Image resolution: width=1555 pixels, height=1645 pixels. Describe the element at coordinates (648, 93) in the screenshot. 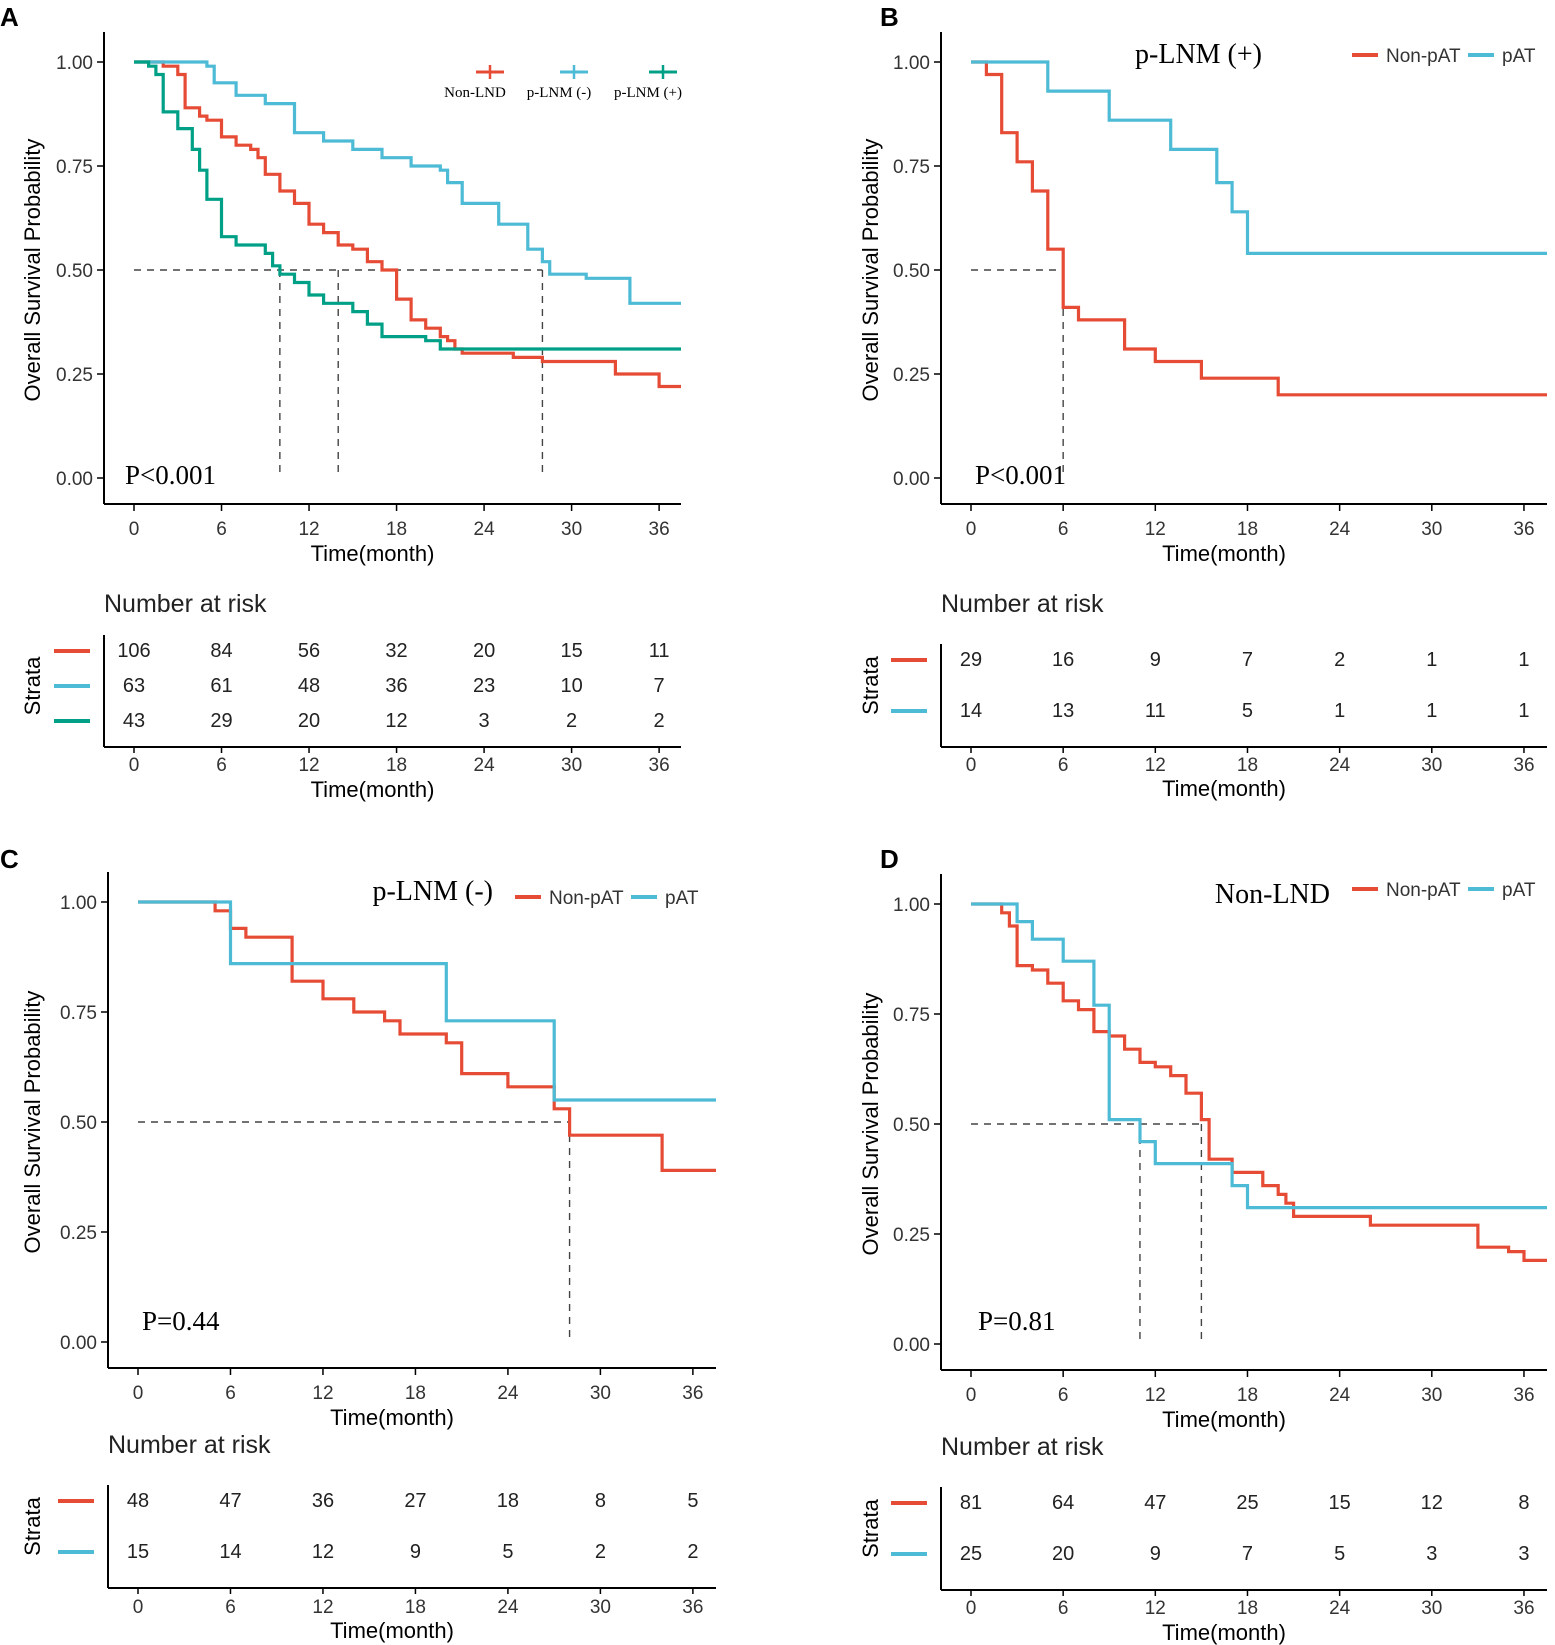

I see `legend-label: p-LNM (+)` at that location.